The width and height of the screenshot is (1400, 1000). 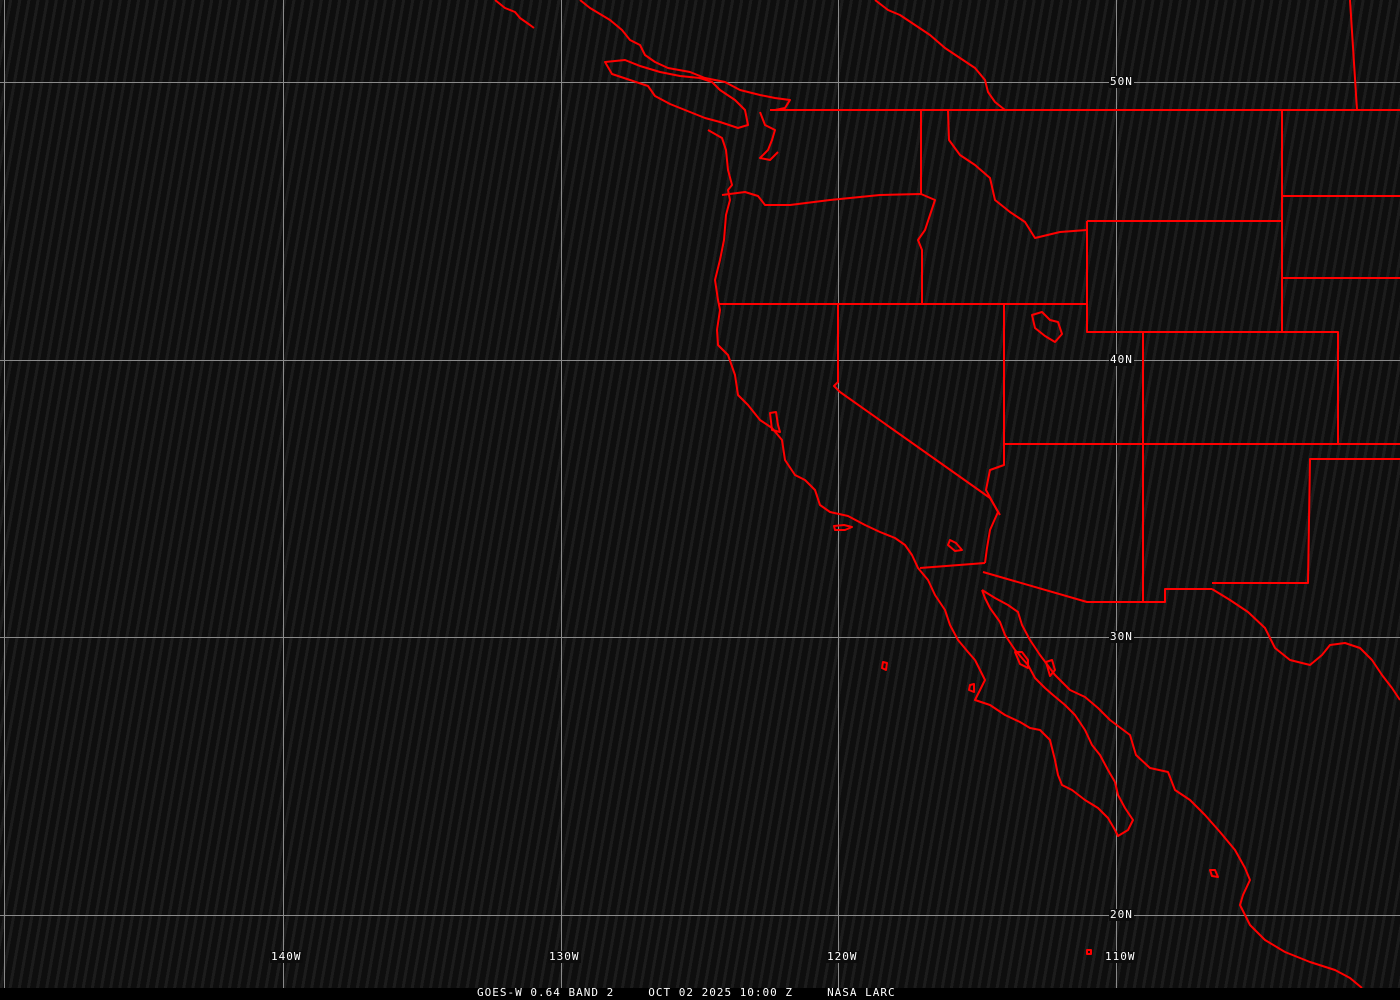 What do you see at coordinates (1017, 174) in the screenshot?
I see `border-idaho-montana` at bounding box center [1017, 174].